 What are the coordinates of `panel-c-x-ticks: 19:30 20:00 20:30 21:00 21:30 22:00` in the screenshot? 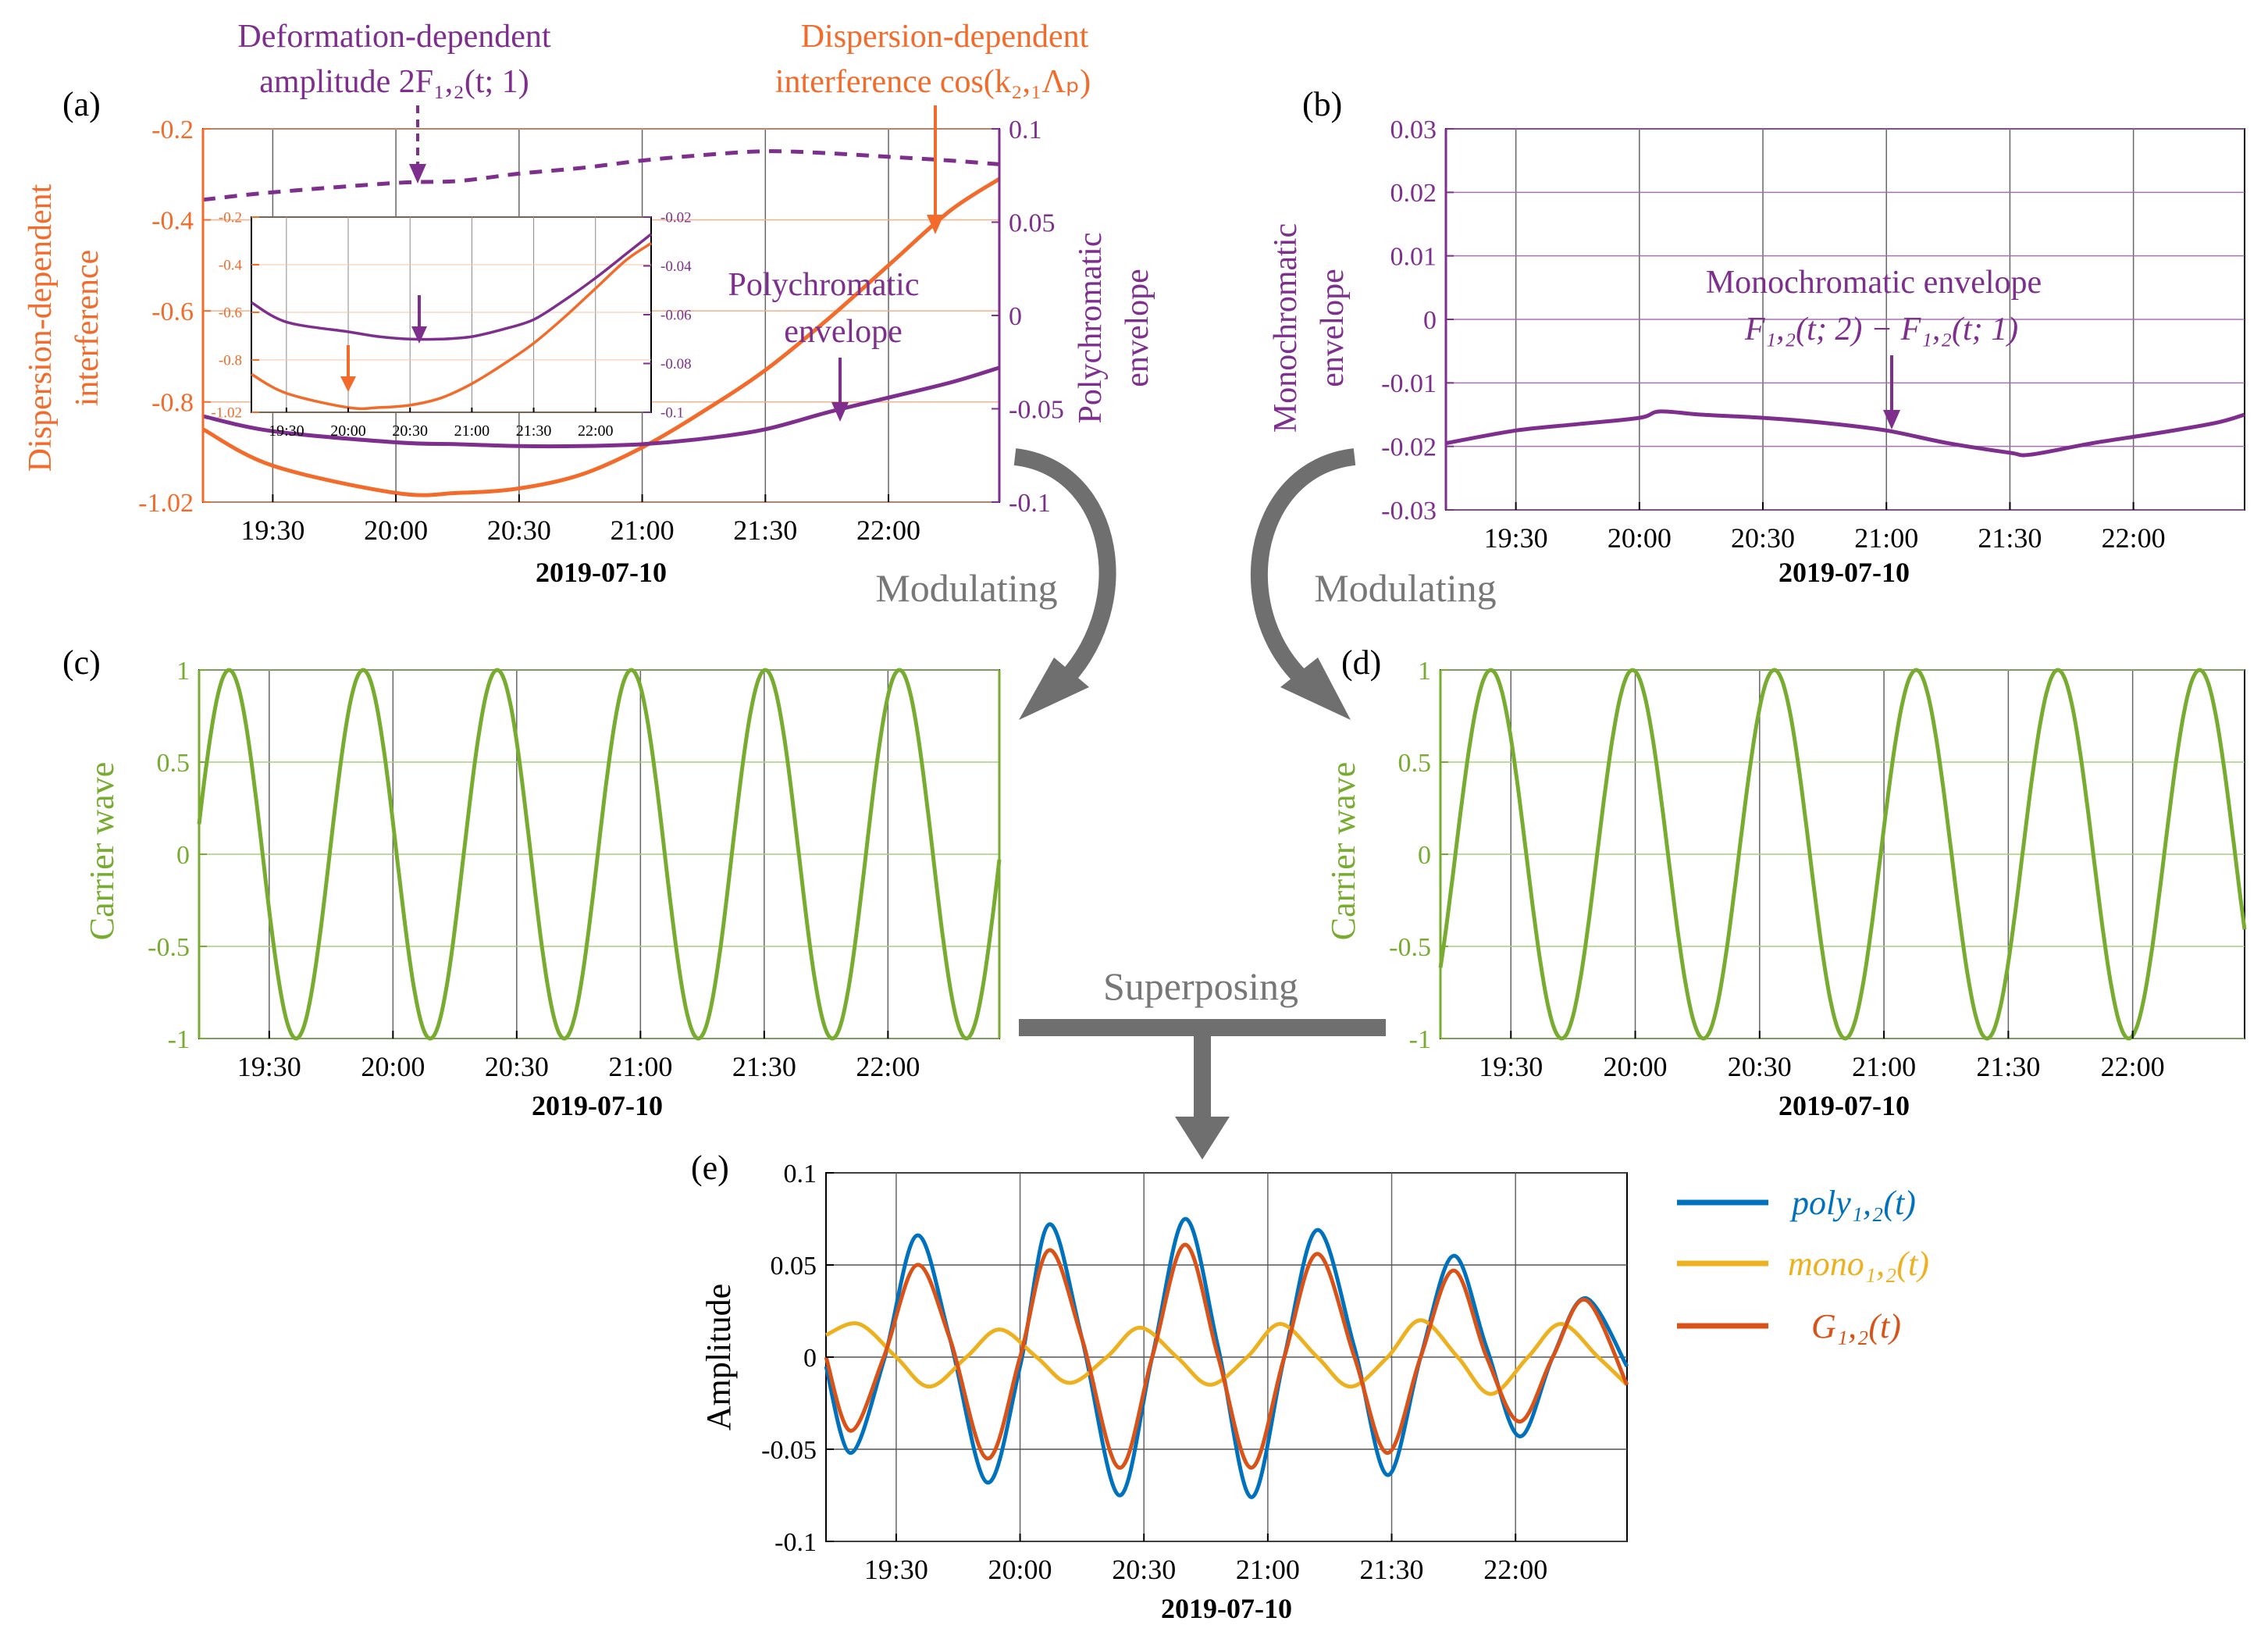 It's located at (578, 1056).